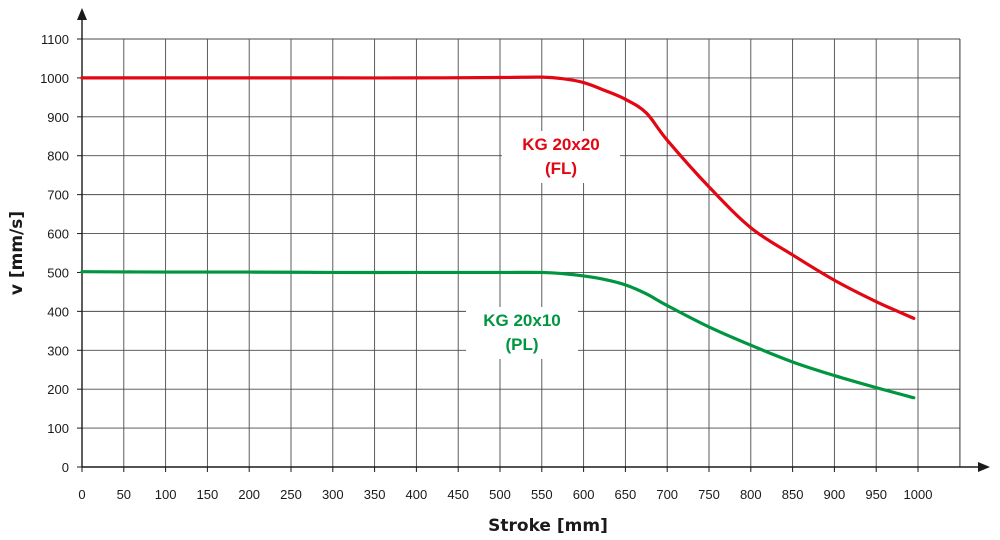 Image resolution: width=1000 pixels, height=540 pixels. Describe the element at coordinates (58, 311) in the screenshot. I see `y-tick-label: 400` at that location.